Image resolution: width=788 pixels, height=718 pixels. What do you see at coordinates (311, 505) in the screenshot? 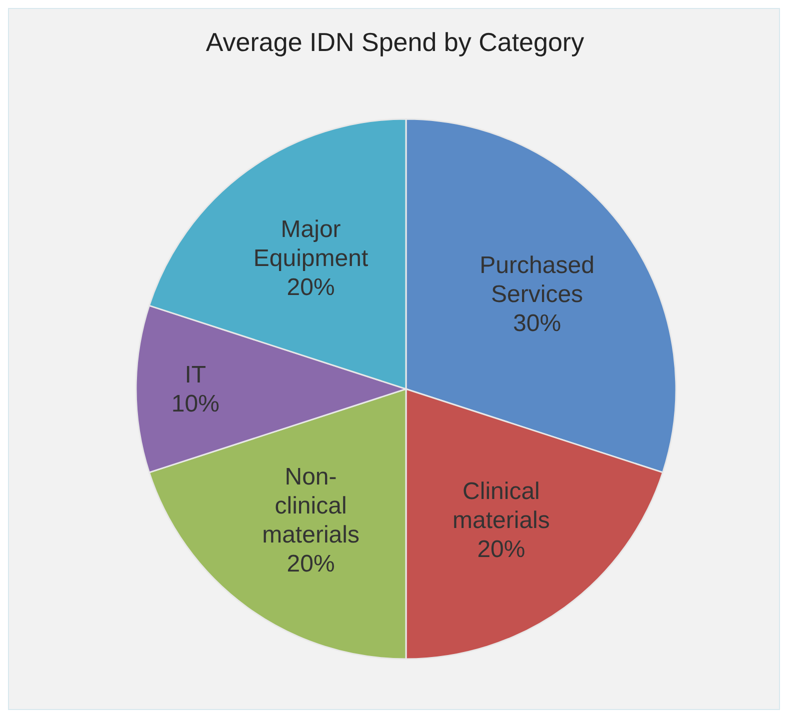
I see `slice-label: Non-clinical materials` at bounding box center [311, 505].